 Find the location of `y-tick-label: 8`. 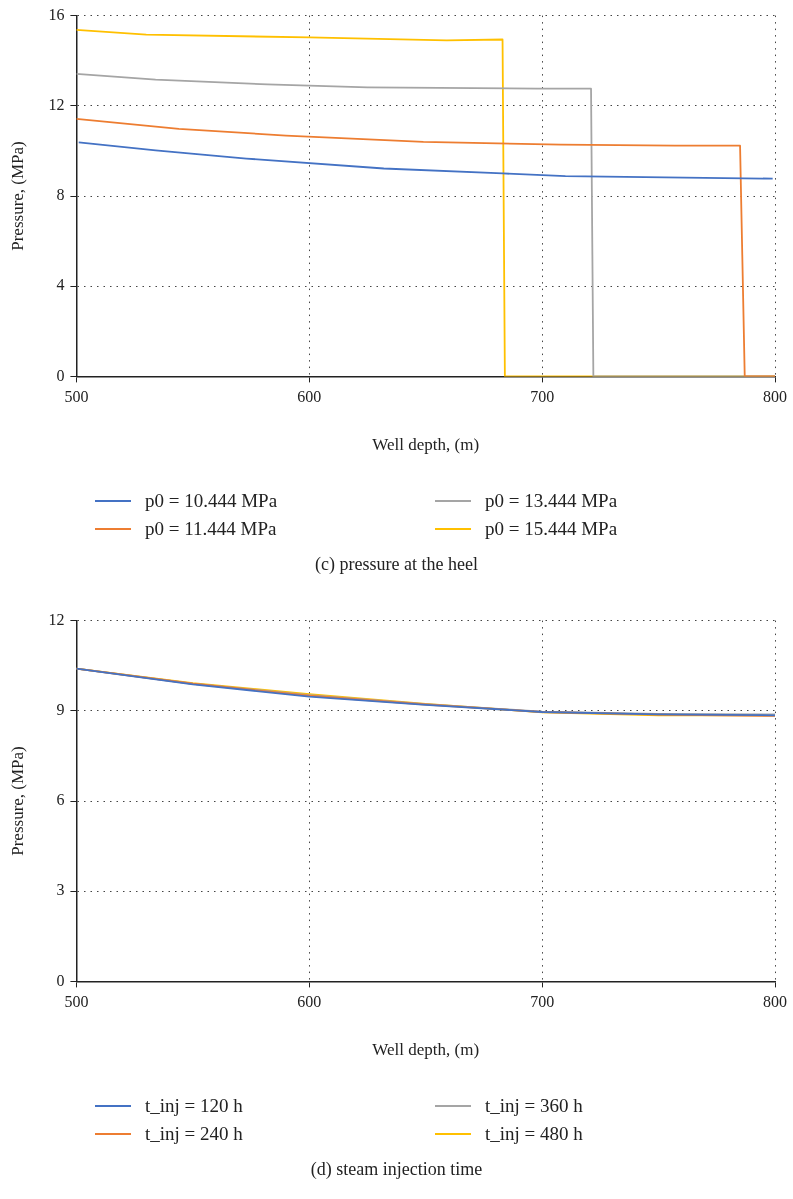

y-tick-label: 8 is located at coordinates (60, 195).